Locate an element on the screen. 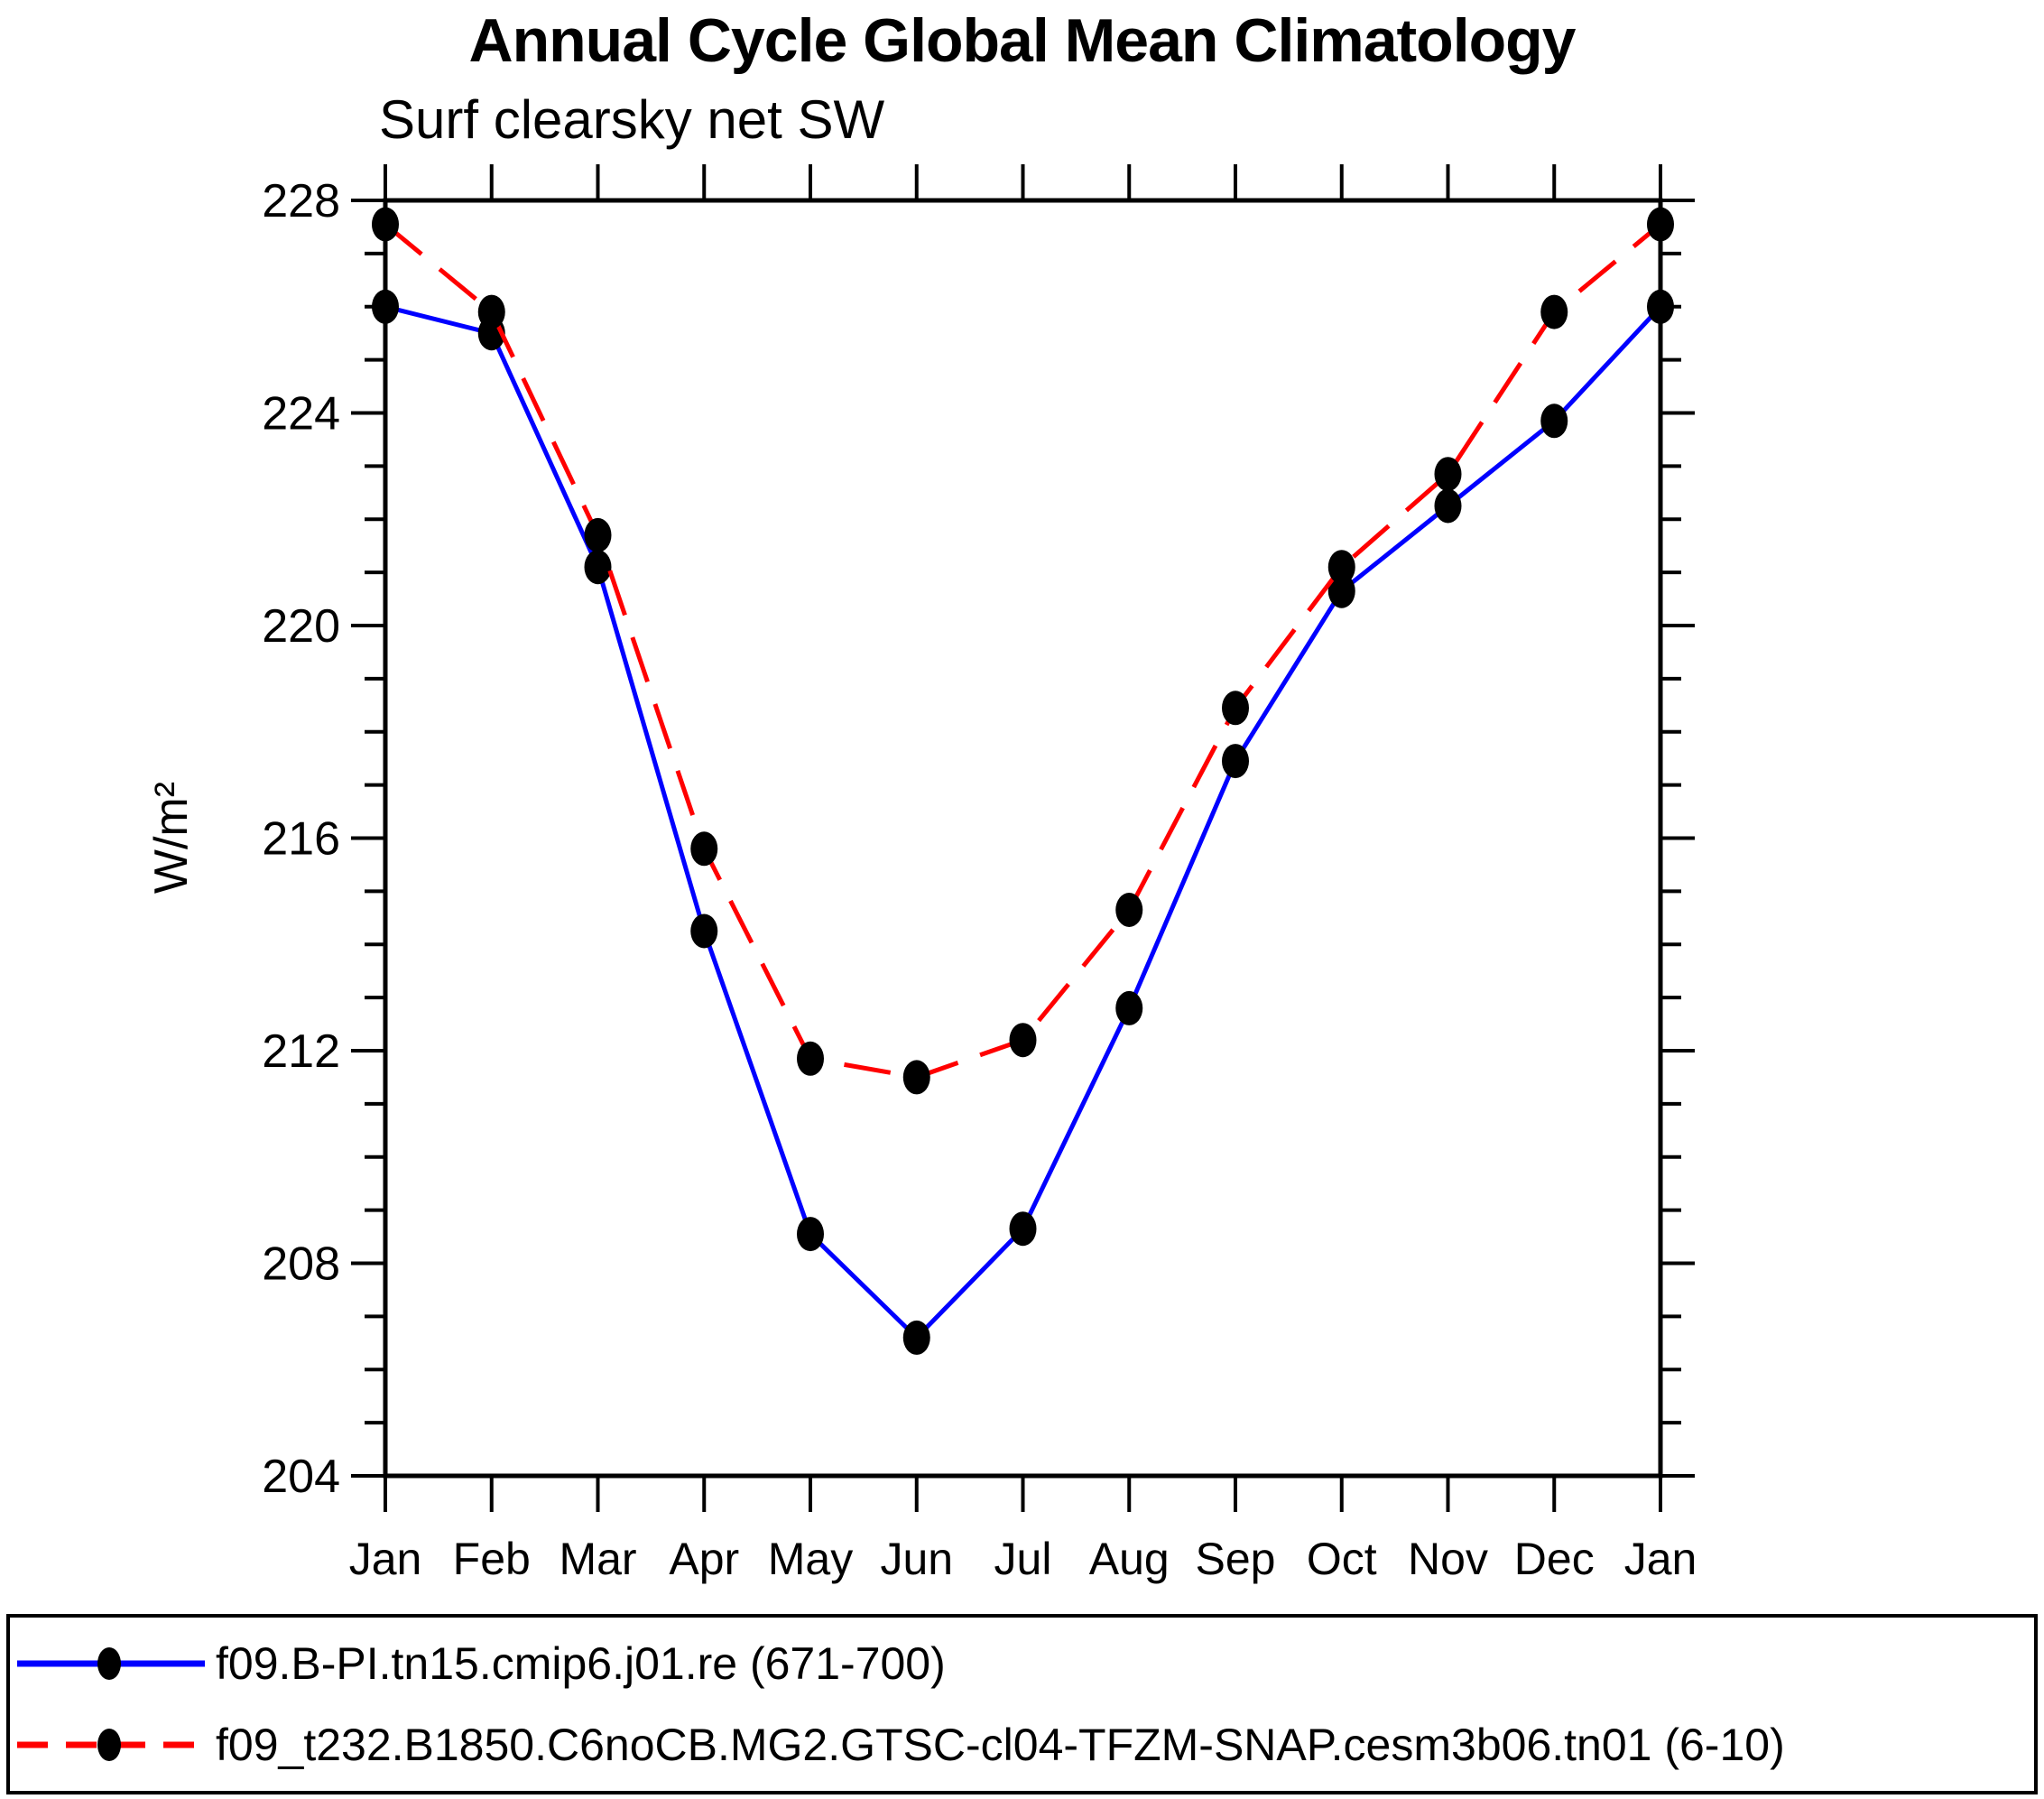  x-tick-label: Oct is located at coordinates (1342, 1559).